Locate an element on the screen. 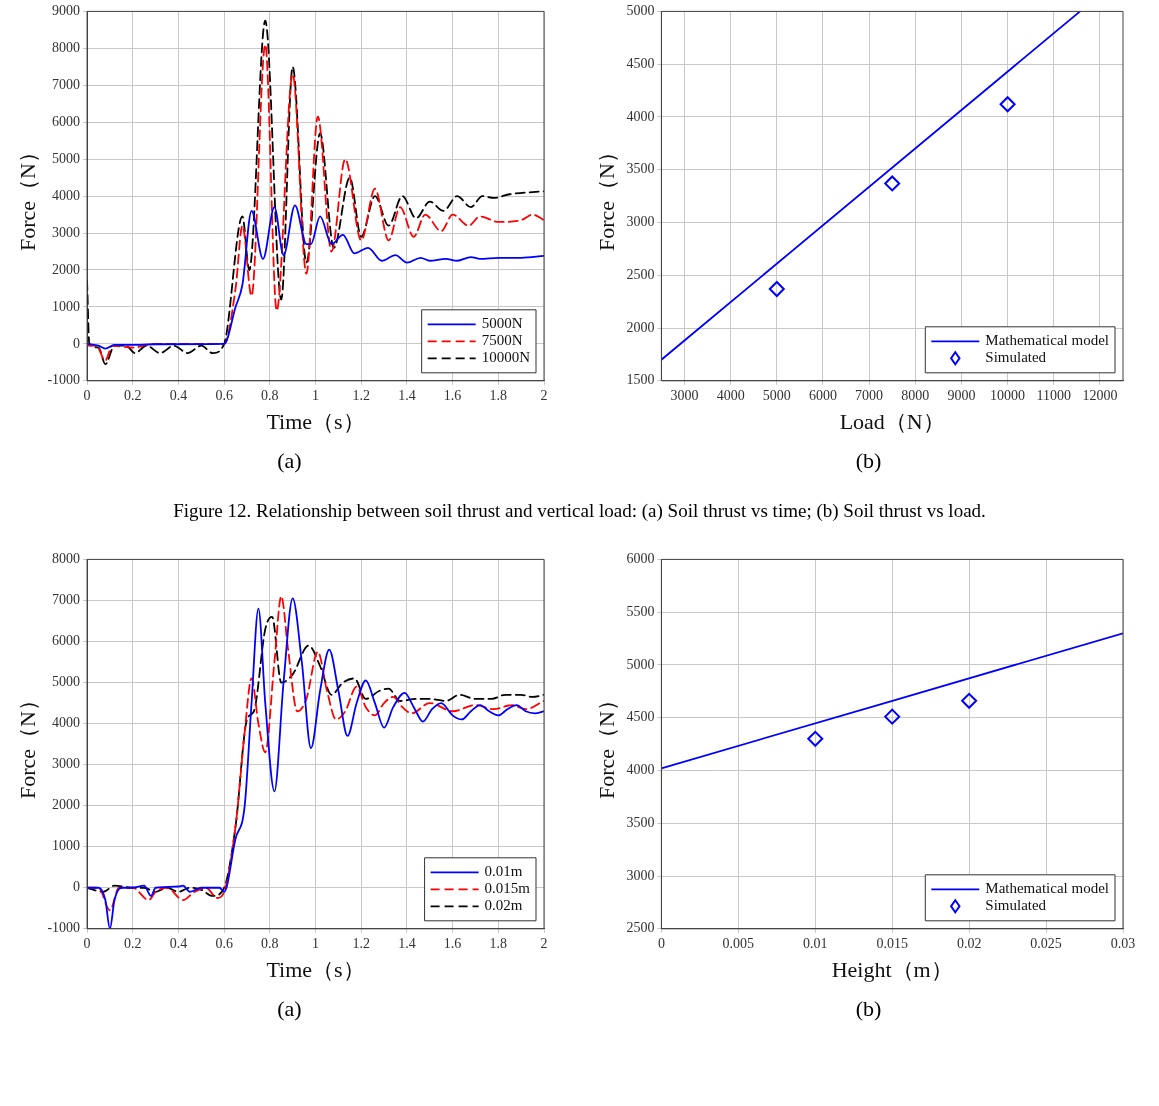 This screenshot has height=1106, width=1159. caption: Figure 12. Relationship between soil thrust and vertical load: (a) Soil thrust vs time; (b) Soil thrust vs load. is located at coordinates (579, 511).